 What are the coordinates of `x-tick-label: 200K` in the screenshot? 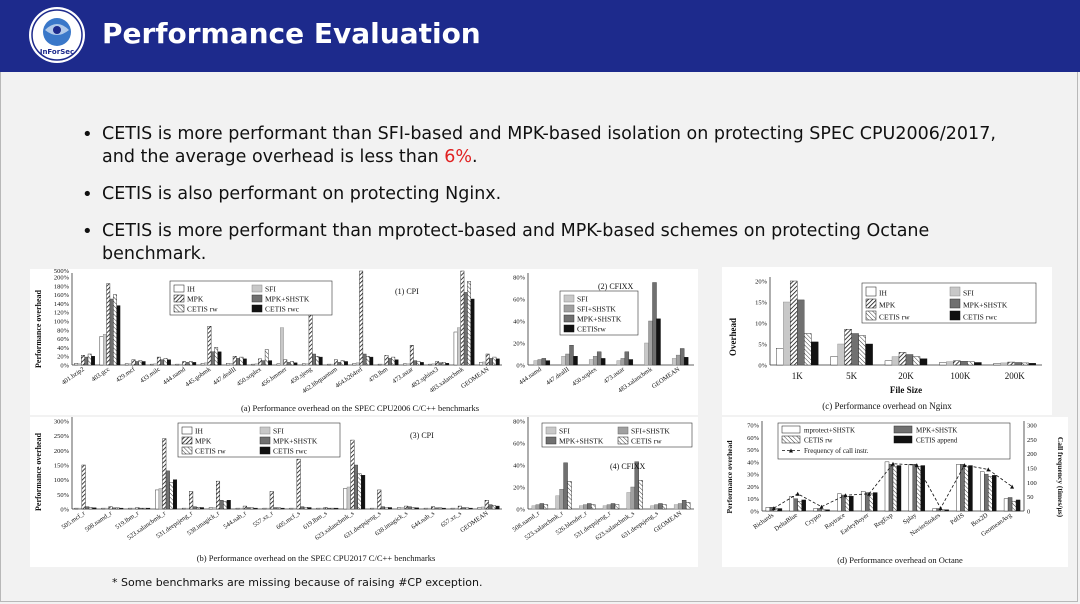 It's located at (1015, 376).